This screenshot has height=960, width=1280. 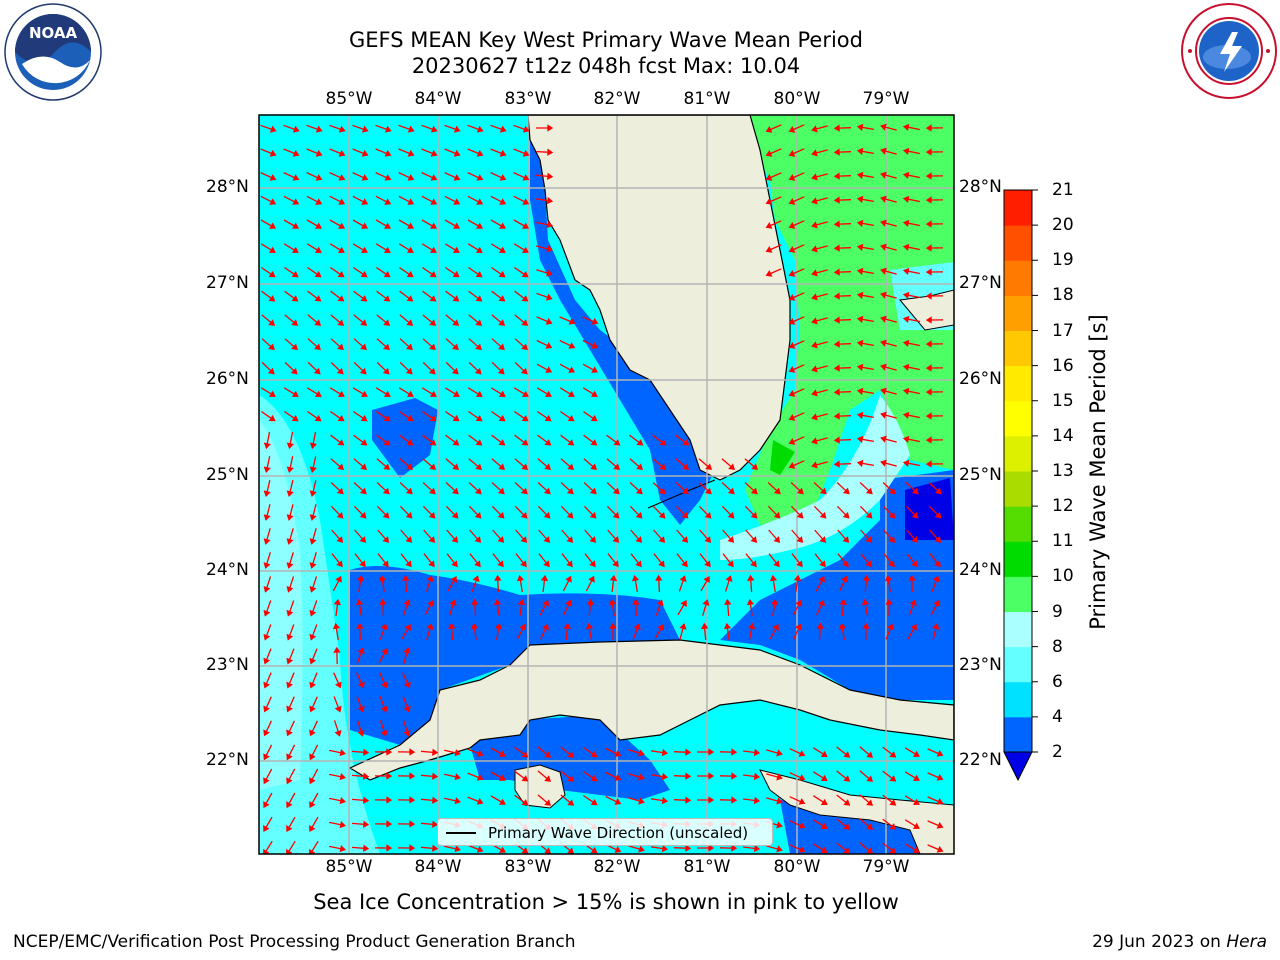 What do you see at coordinates (1246, 942) in the screenshot?
I see `footer-host: Hera` at bounding box center [1246, 942].